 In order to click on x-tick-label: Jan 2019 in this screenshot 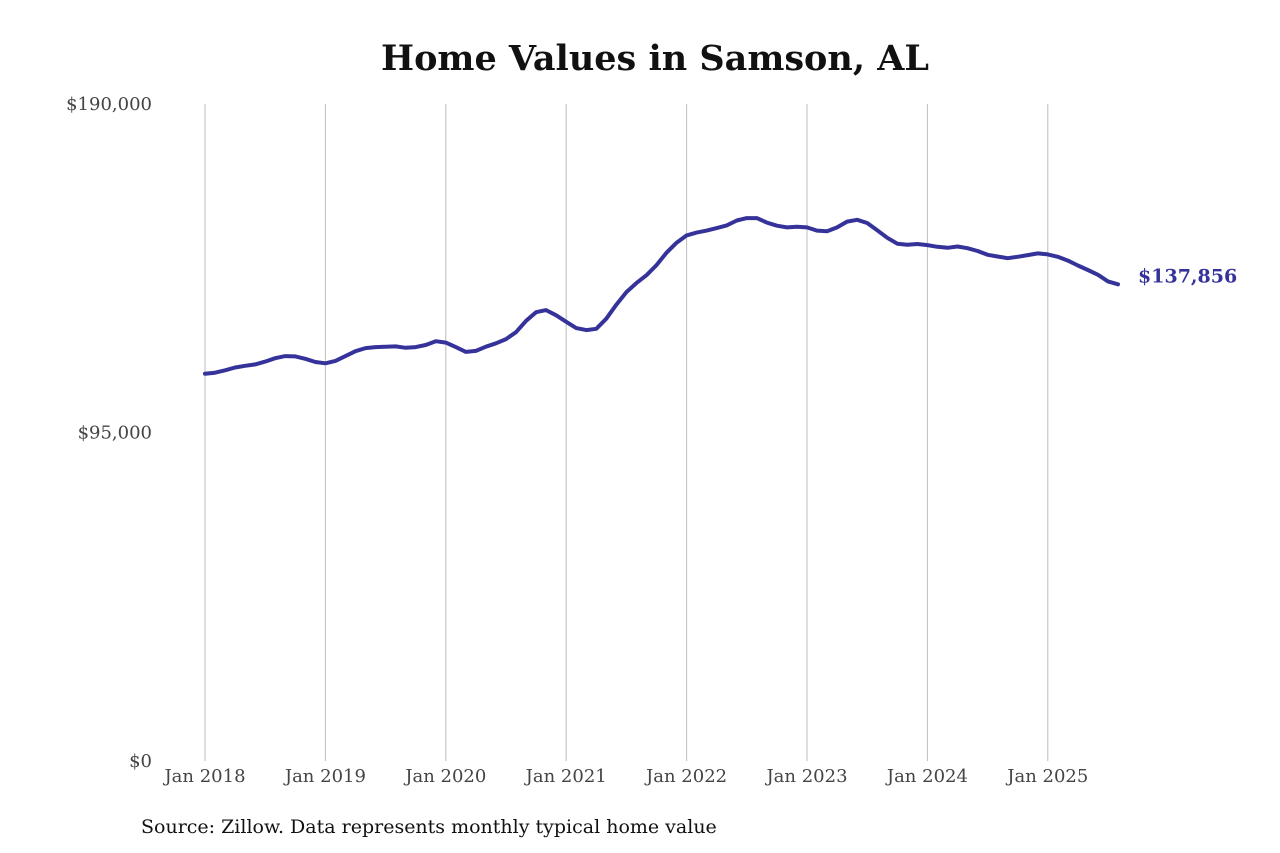, I will do `click(324, 776)`.